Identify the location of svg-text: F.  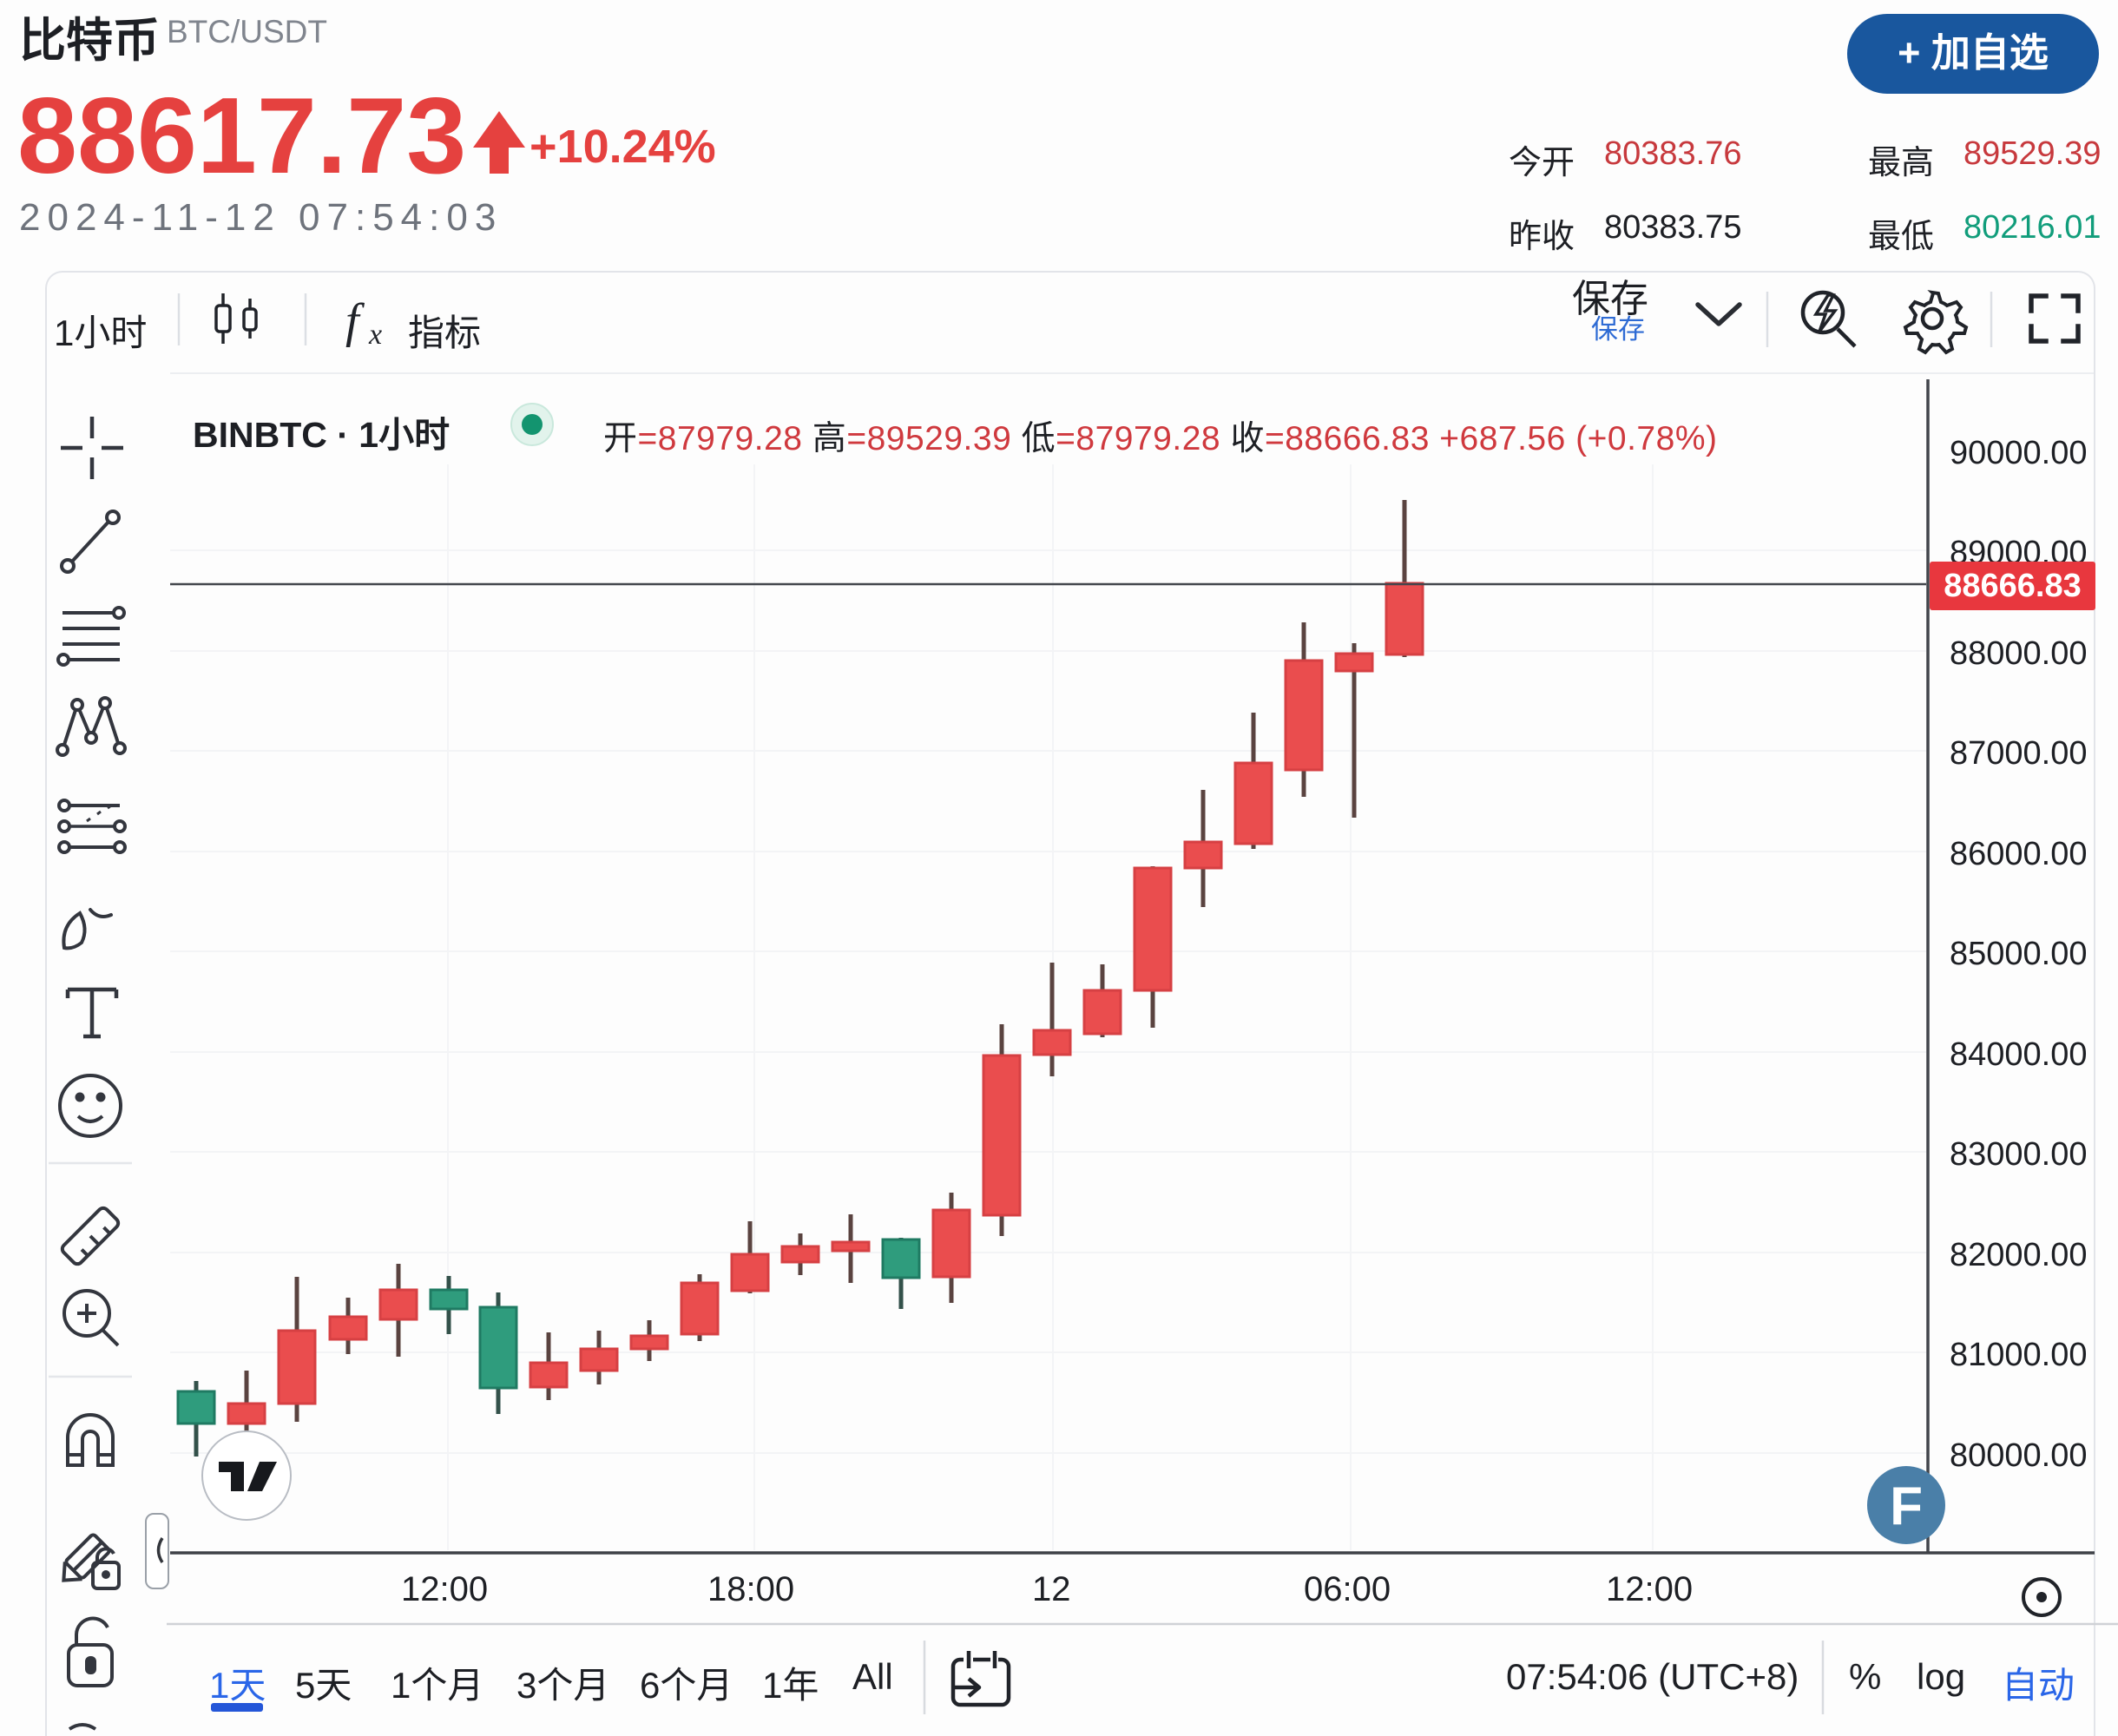
(1906, 1506).